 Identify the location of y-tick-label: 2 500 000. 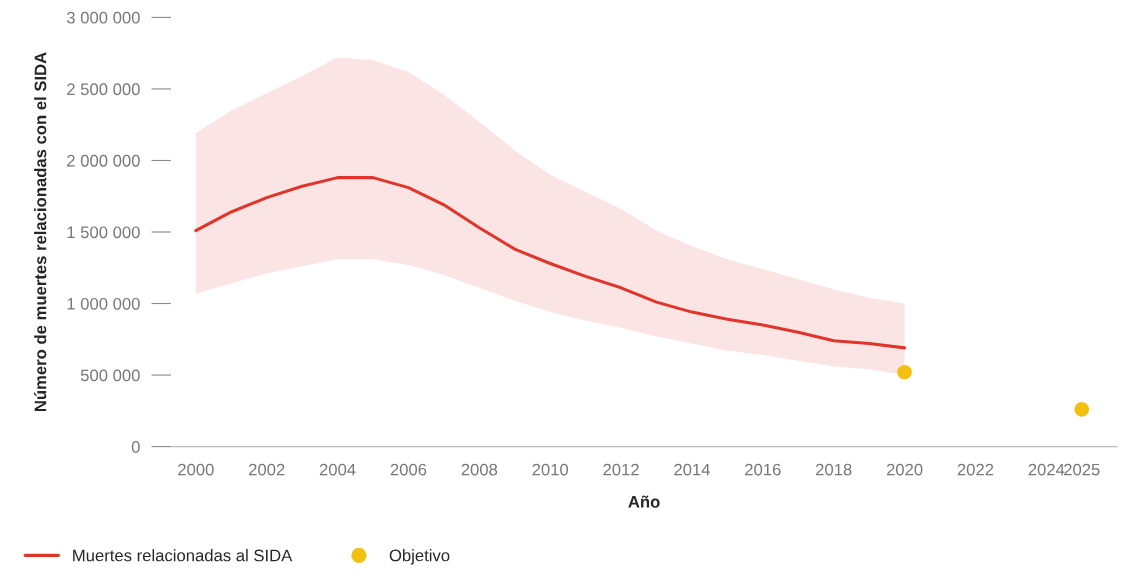
(103, 89).